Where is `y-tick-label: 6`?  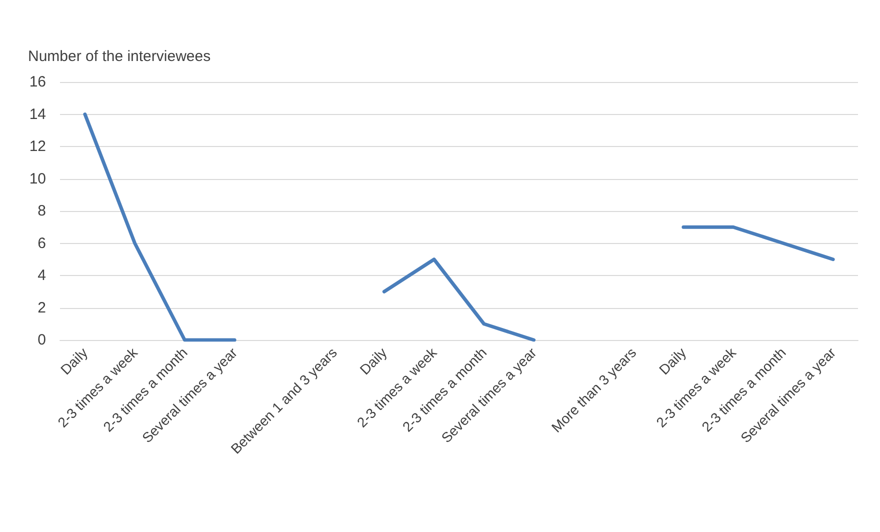
y-tick-label: 6 is located at coordinates (42, 243).